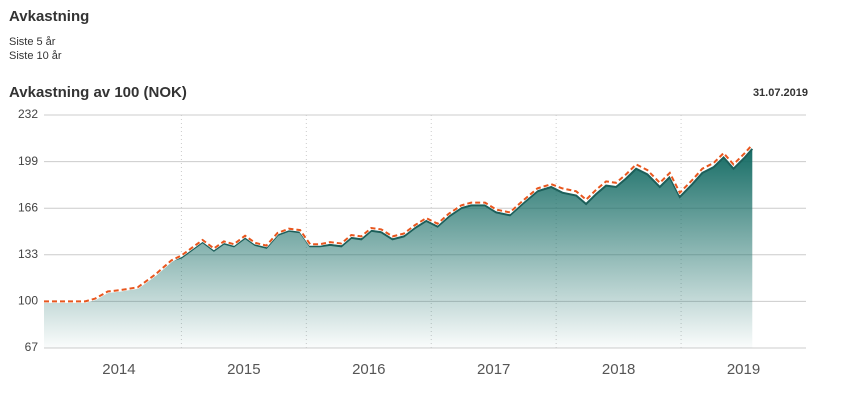 Image resolution: width=858 pixels, height=406 pixels. I want to click on y-tick-label: 100, so click(28, 301).